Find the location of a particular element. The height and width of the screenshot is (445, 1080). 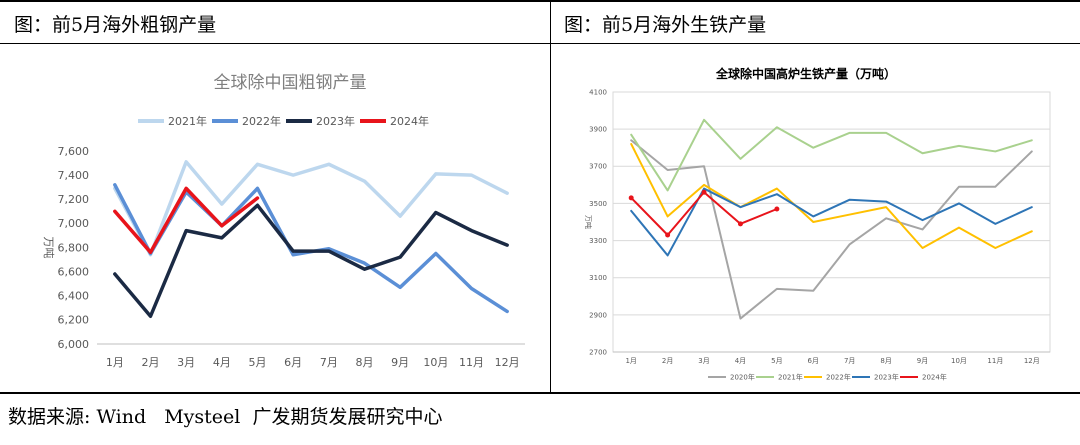

y-tick-label: 7,600 is located at coordinates (74, 151).